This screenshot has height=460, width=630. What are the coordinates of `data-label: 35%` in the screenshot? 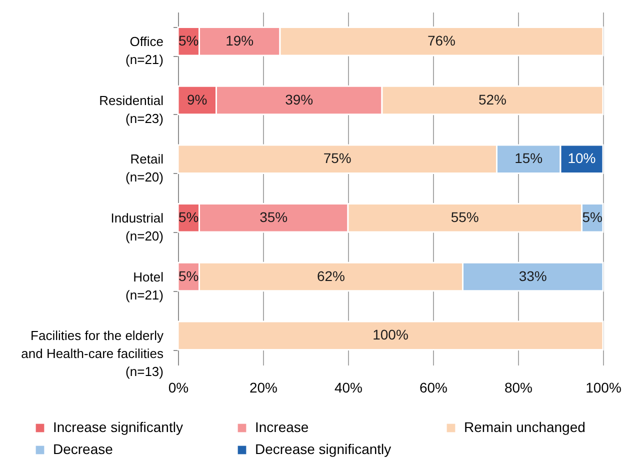 It's located at (274, 216).